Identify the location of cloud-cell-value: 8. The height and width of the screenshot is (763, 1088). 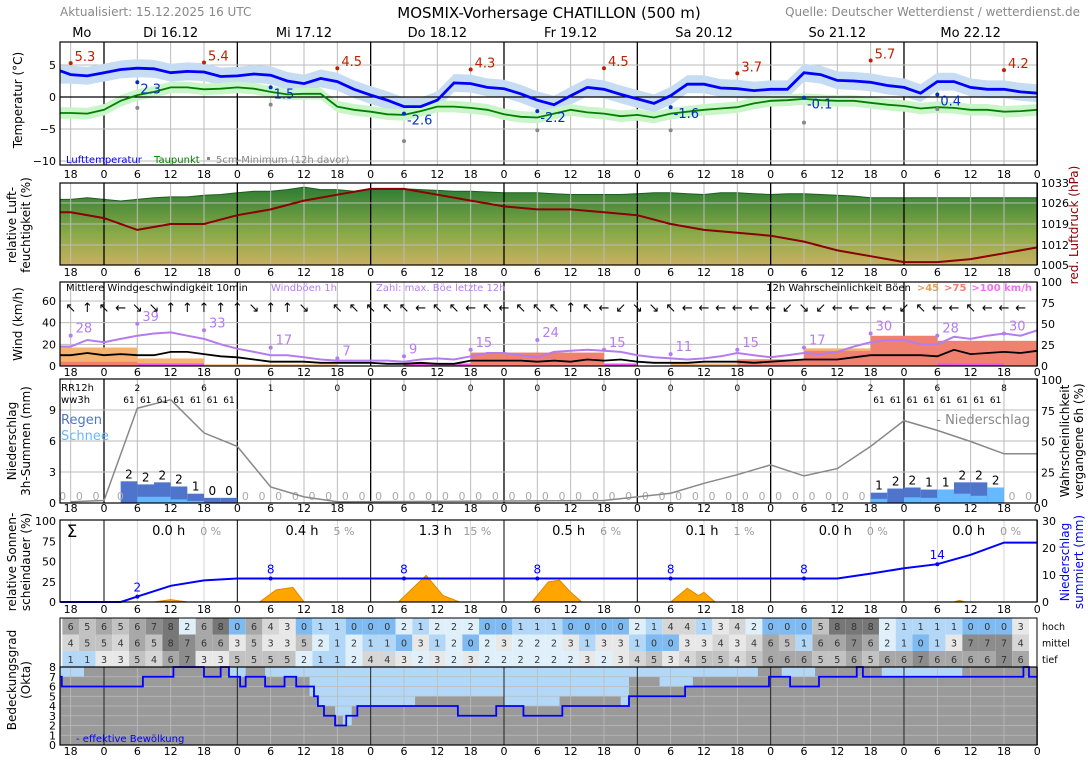
(854, 627).